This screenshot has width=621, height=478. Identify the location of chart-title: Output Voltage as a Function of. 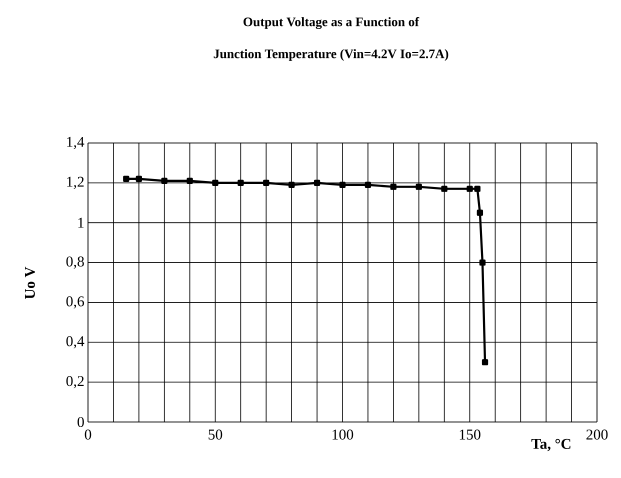
(332, 23).